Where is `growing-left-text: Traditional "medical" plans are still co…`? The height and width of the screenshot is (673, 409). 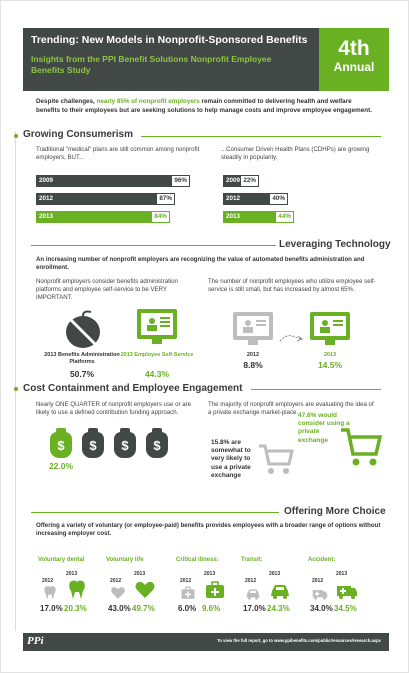 growing-left-text: Traditional "medical" plans are still co… is located at coordinates (118, 154).